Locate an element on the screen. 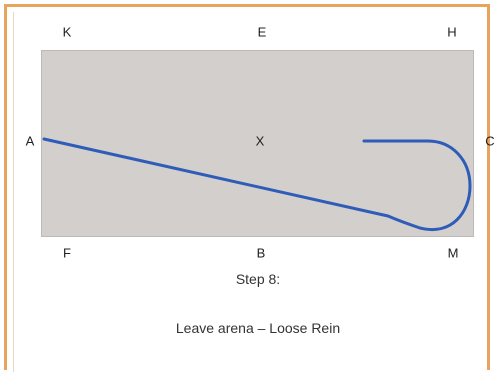 This screenshot has height=375, width=498. marker-f: F is located at coordinates (67, 253).